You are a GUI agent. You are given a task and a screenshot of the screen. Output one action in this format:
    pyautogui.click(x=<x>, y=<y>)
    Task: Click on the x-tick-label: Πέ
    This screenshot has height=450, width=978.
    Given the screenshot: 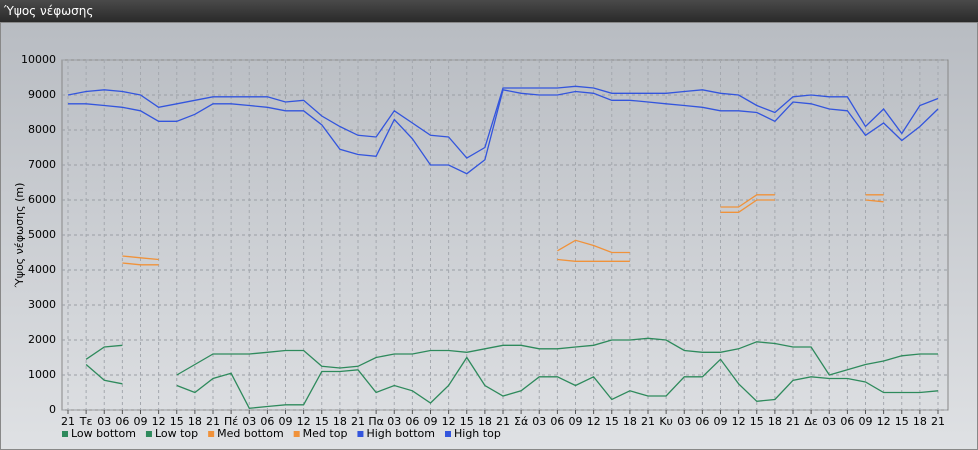 What is the action you would take?
    pyautogui.click(x=231, y=421)
    